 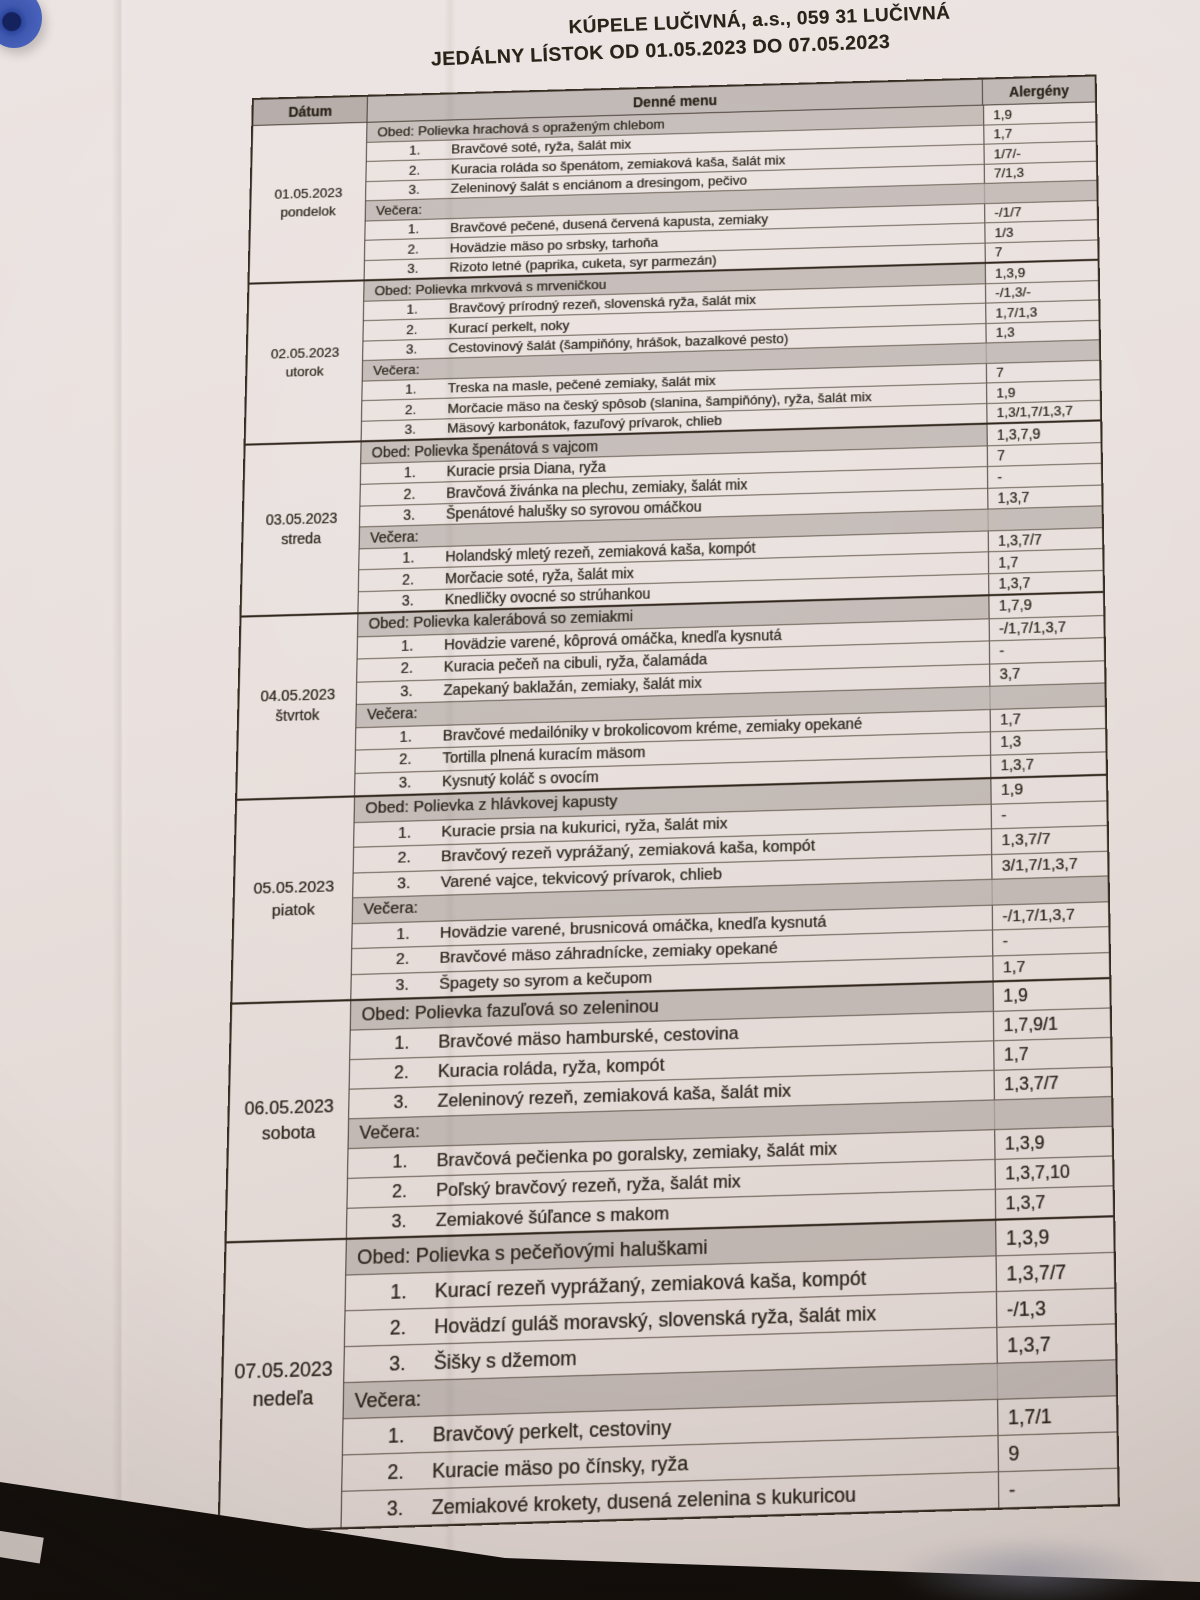 What do you see at coordinates (1043, 411) in the screenshot?
I see `allergen-cell: 1,3/1,7/1,3,7` at bounding box center [1043, 411].